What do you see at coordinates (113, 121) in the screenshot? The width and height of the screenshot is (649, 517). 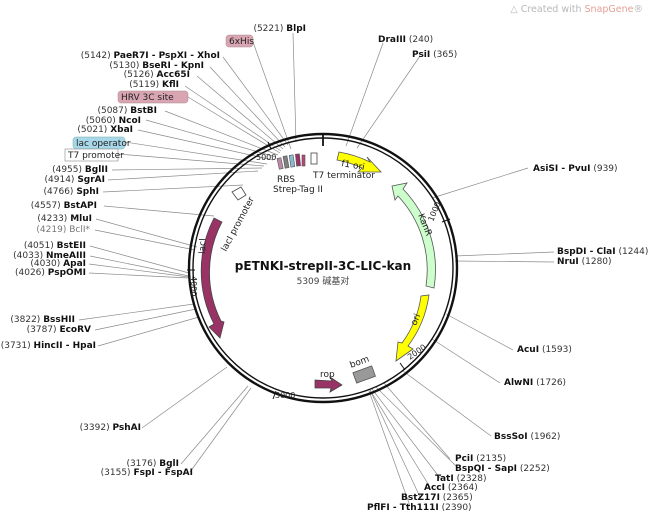 I see `site-ncoi: (5060) NcoI` at bounding box center [113, 121].